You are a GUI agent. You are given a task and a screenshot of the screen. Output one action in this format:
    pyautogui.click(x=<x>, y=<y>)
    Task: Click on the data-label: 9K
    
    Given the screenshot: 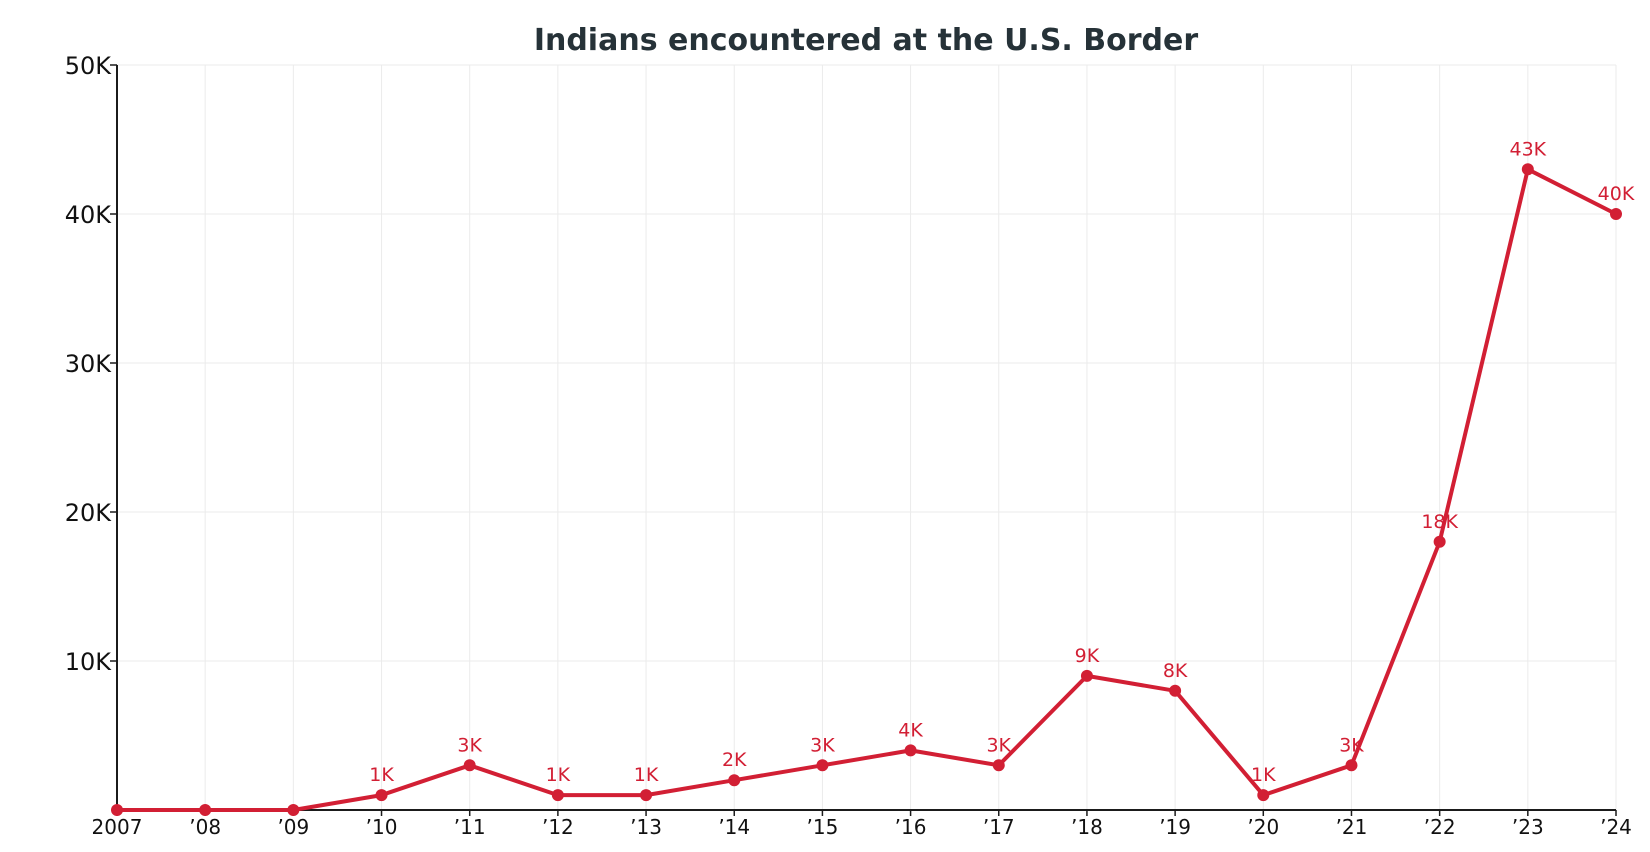 What is the action you would take?
    pyautogui.click(x=1087, y=656)
    